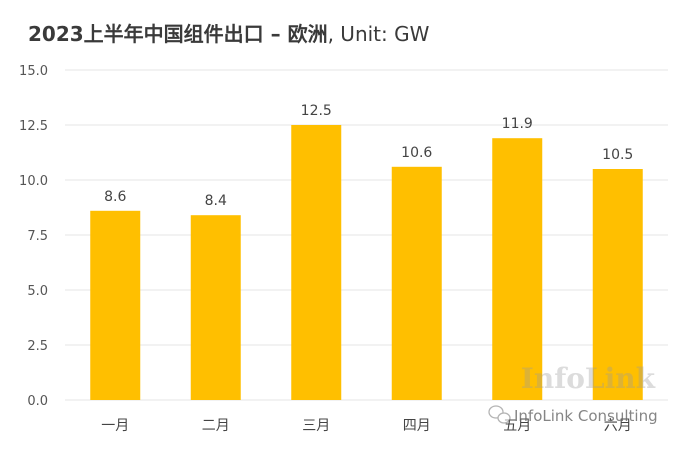 The width and height of the screenshot is (687, 450). What do you see at coordinates (316, 111) in the screenshot?
I see `data-label: 12.5` at bounding box center [316, 111].